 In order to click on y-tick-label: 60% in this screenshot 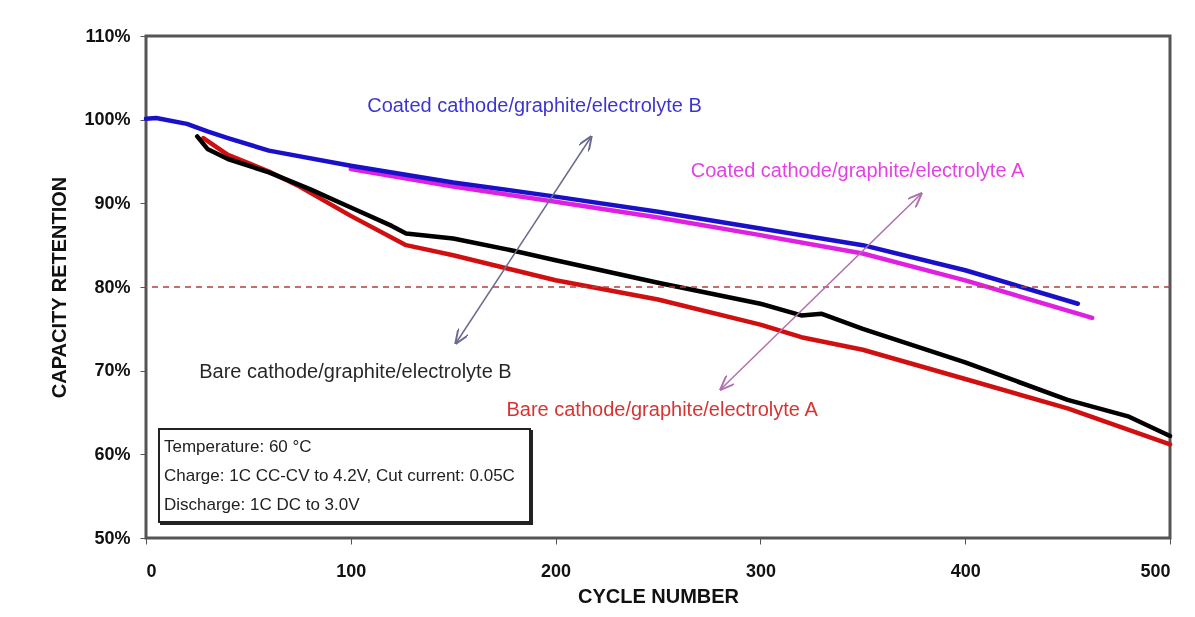, I will do `click(112, 453)`.